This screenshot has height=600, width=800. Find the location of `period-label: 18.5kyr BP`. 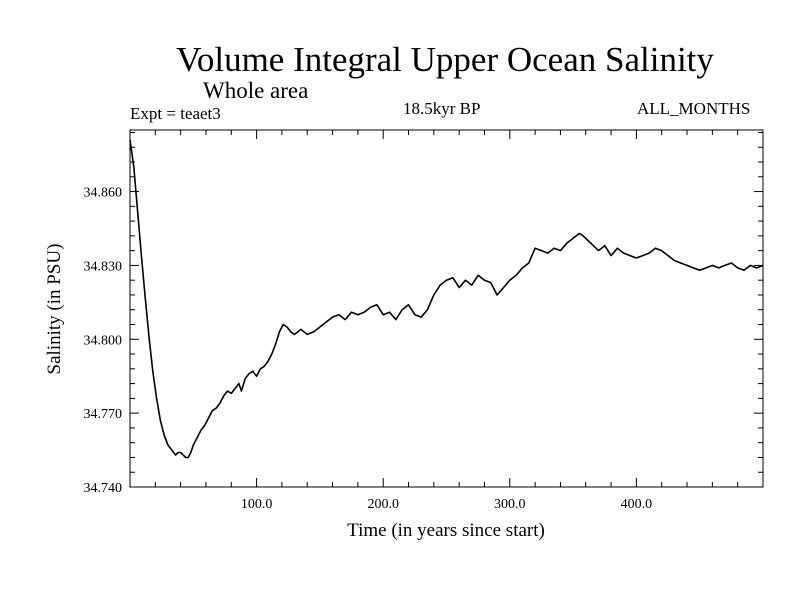

period-label: 18.5kyr BP is located at coordinates (442, 108).